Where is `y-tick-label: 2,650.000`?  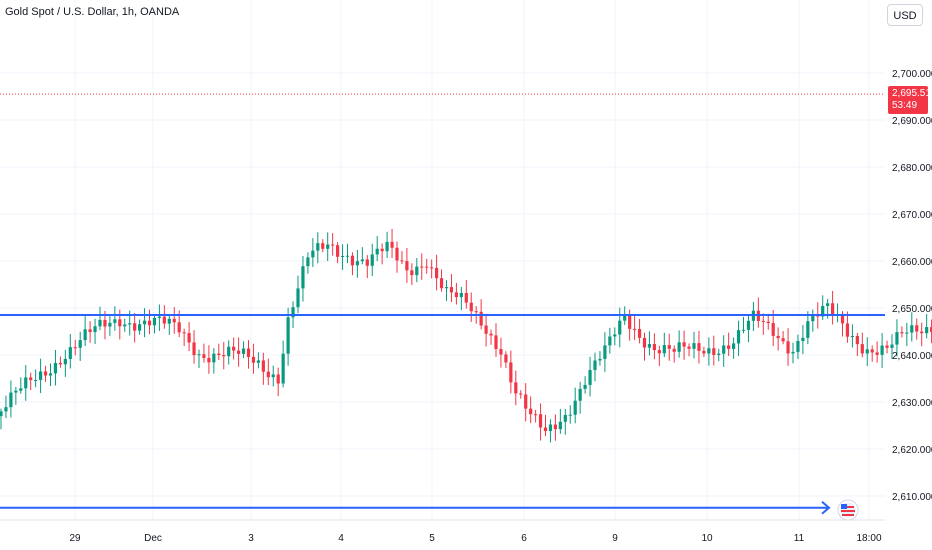
y-tick-label: 2,650.000 is located at coordinates (912, 309).